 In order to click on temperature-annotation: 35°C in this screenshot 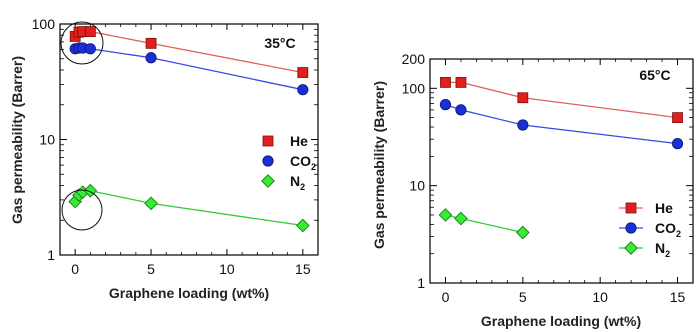, I will do `click(279, 43)`.